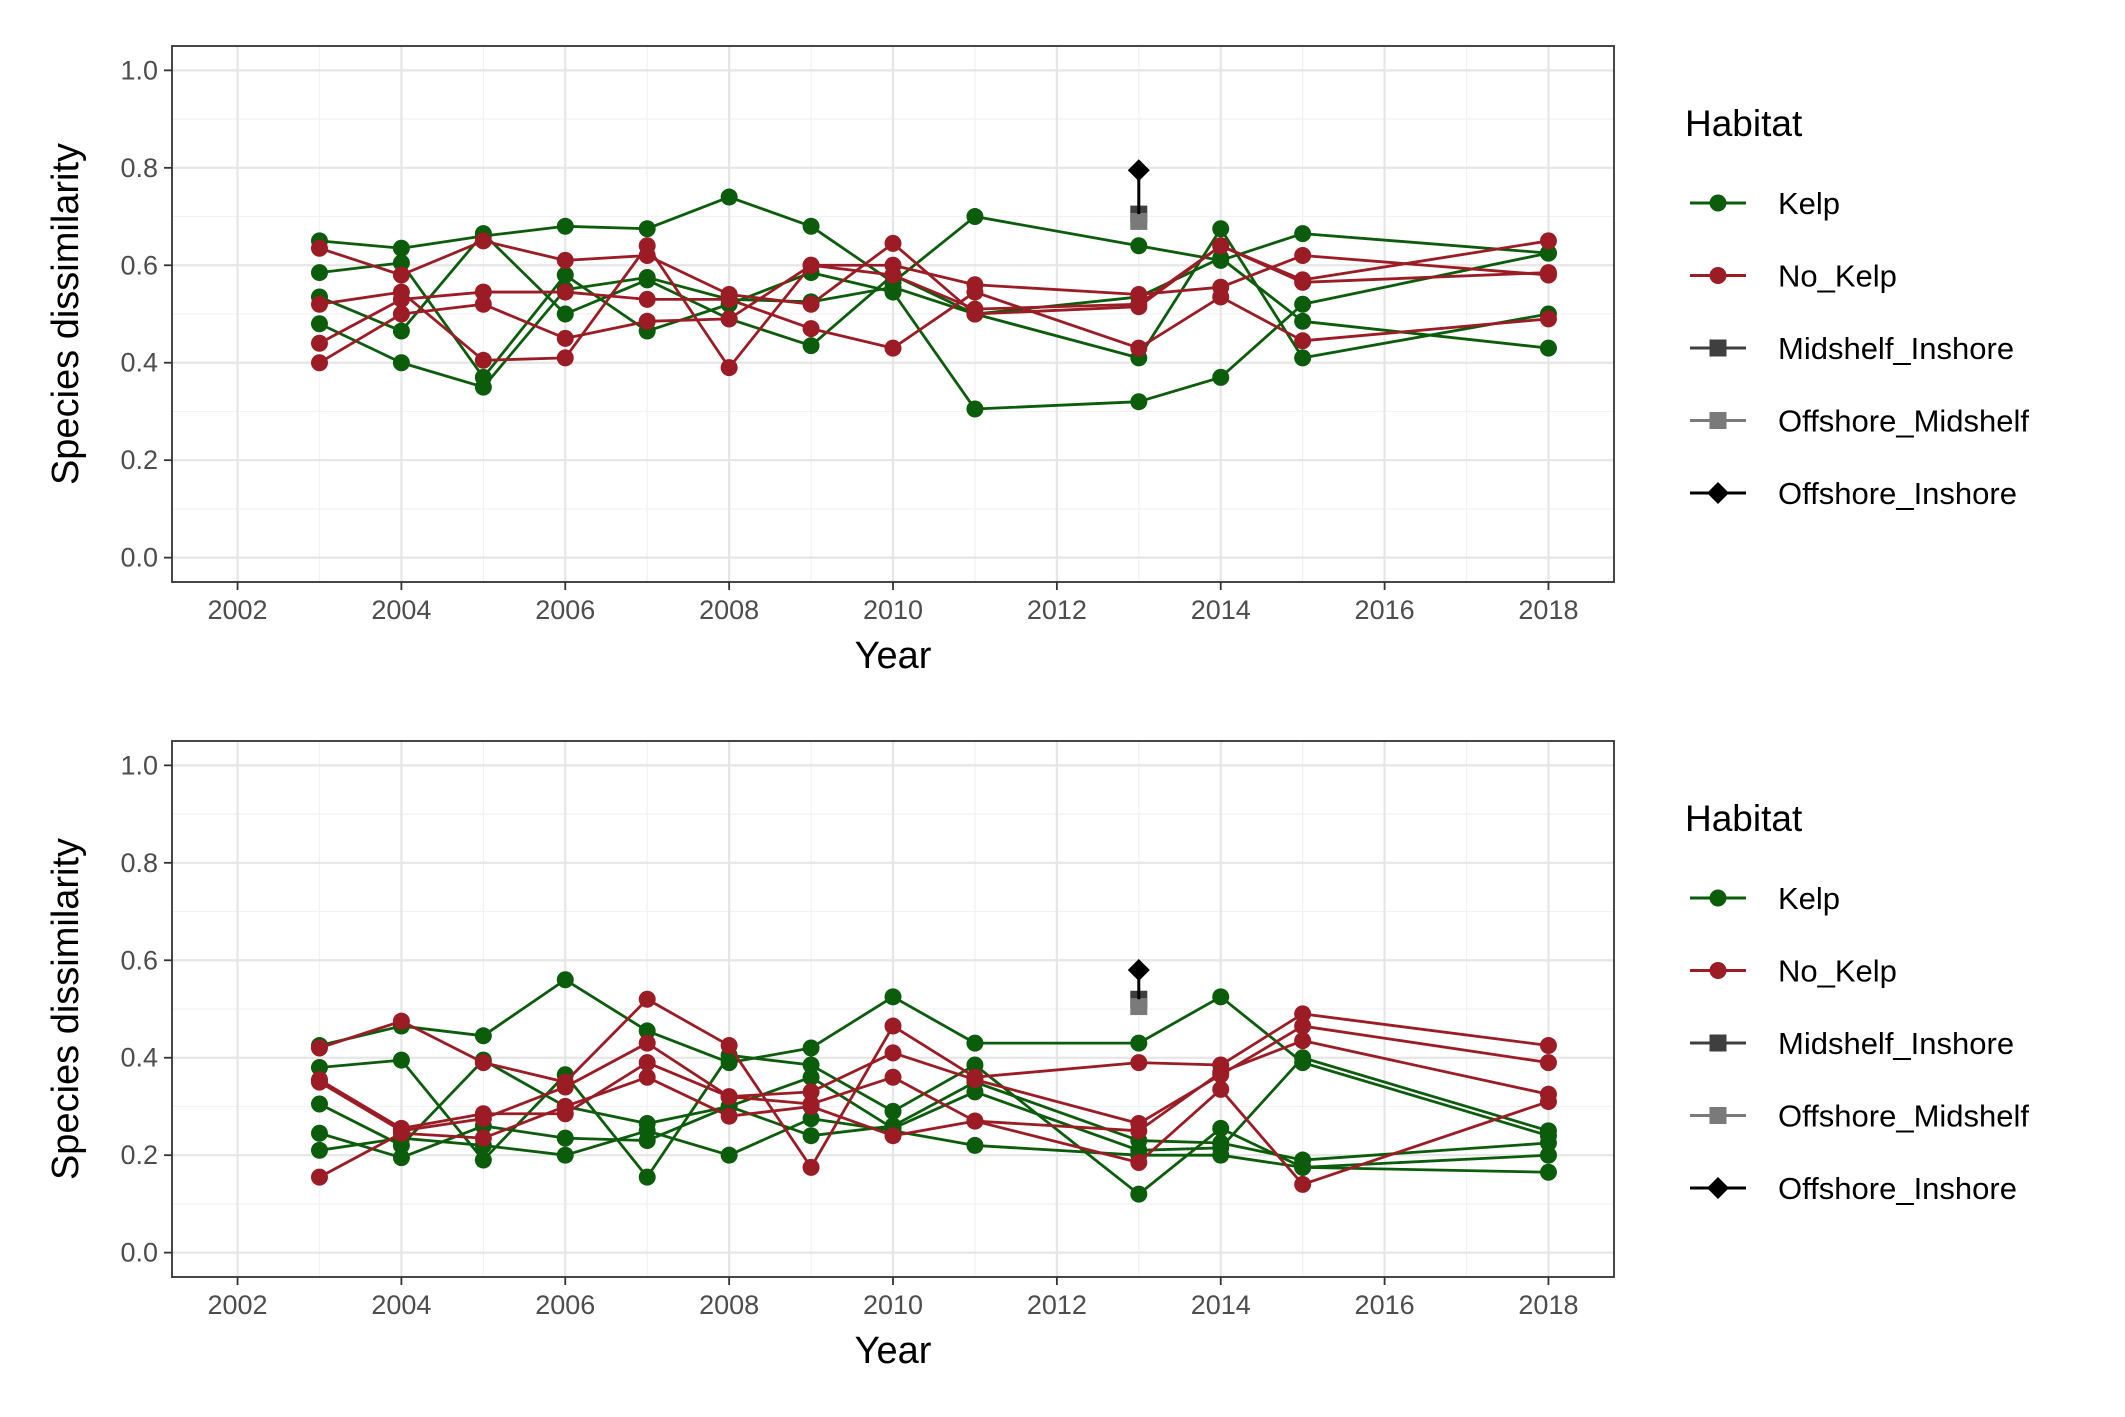 This screenshot has width=2125, height=1417. I want to click on legend-entry-midshelf-inshore: Midshelf_Inshore, so click(1852, 1043).